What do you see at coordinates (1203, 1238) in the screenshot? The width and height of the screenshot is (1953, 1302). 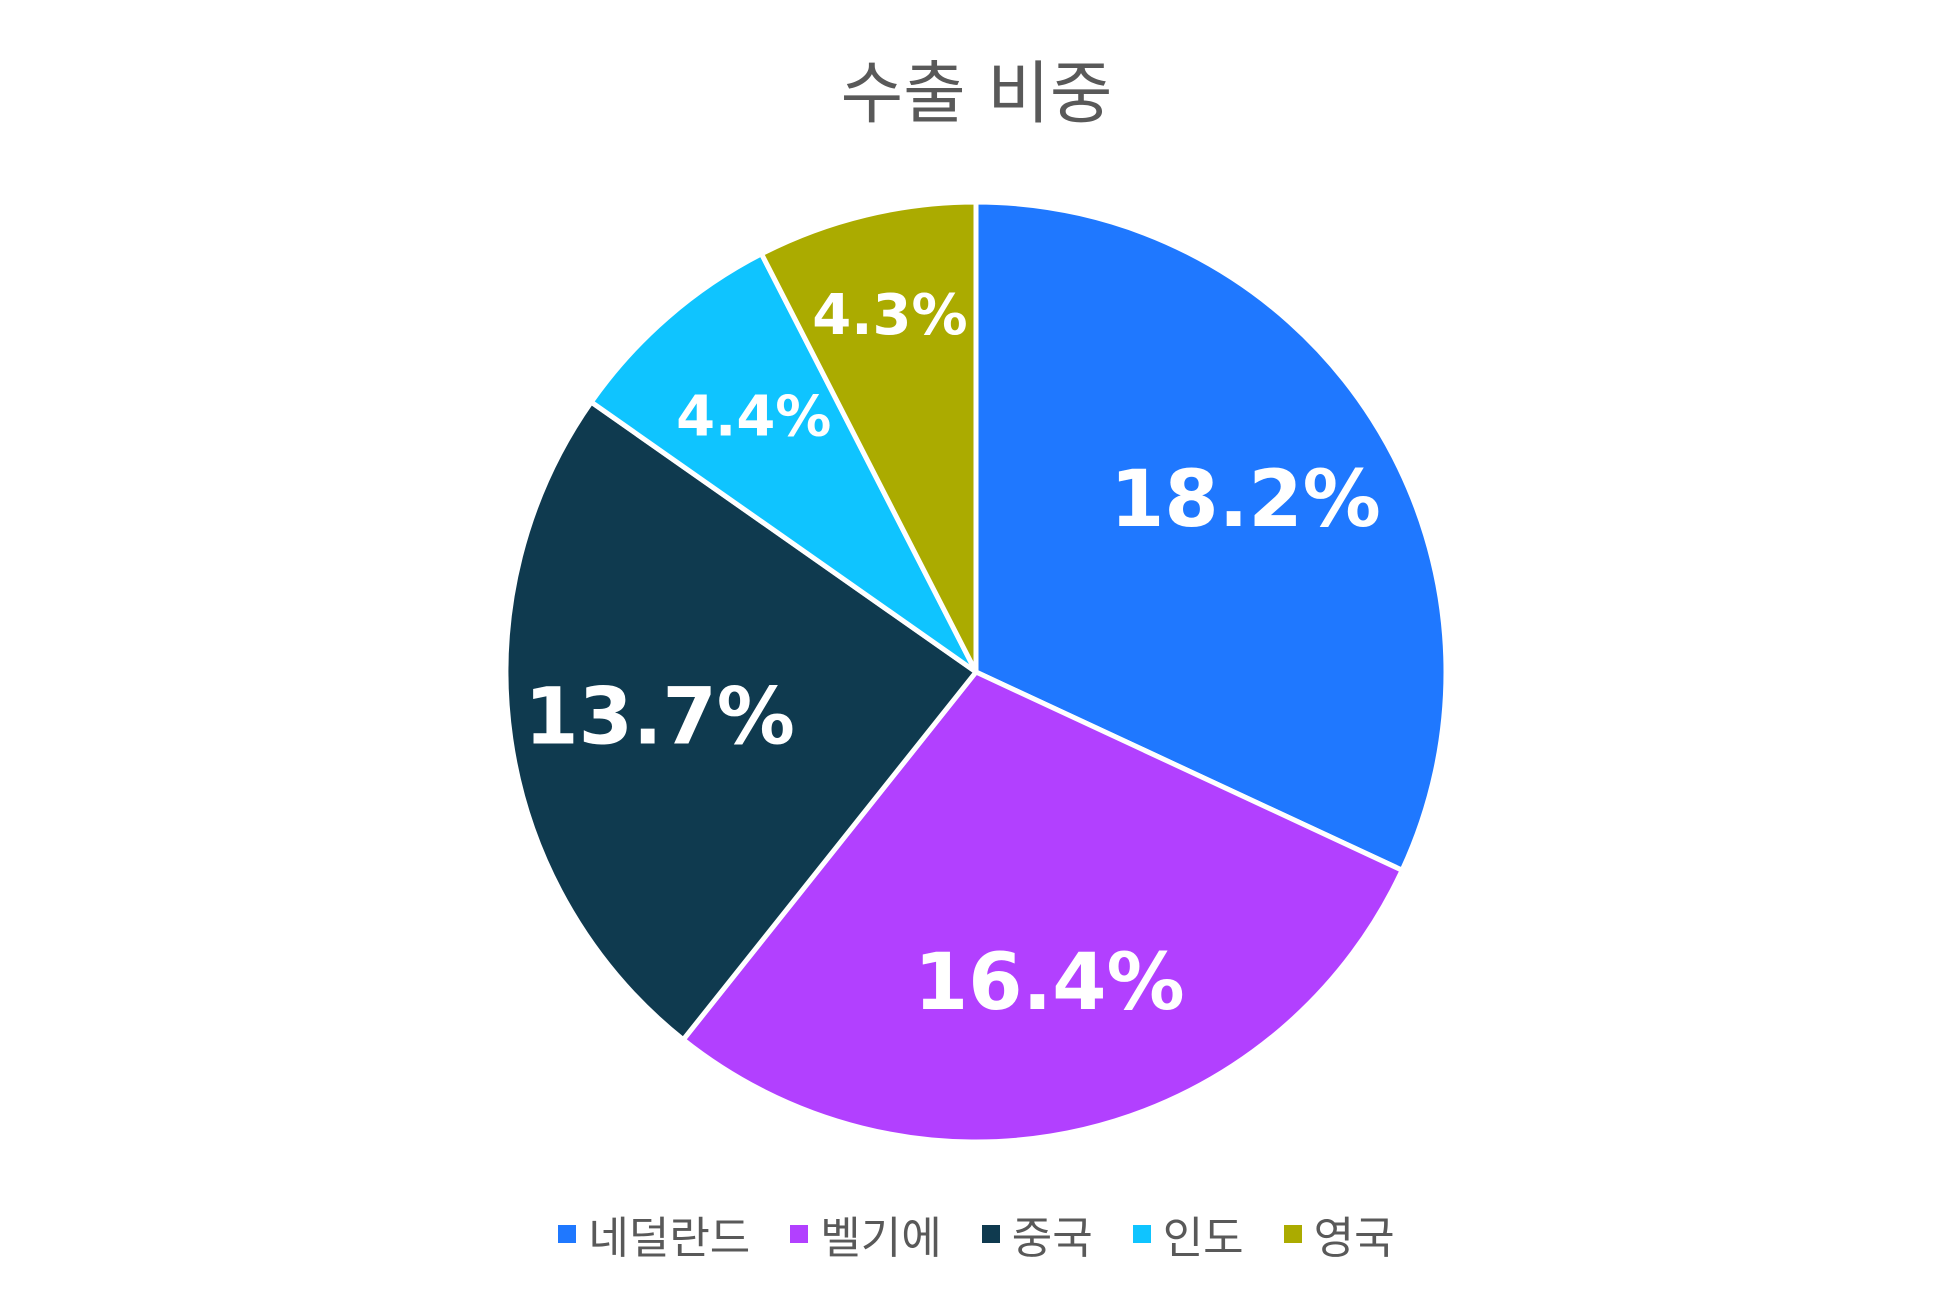 I see `legend-label: 인도` at bounding box center [1203, 1238].